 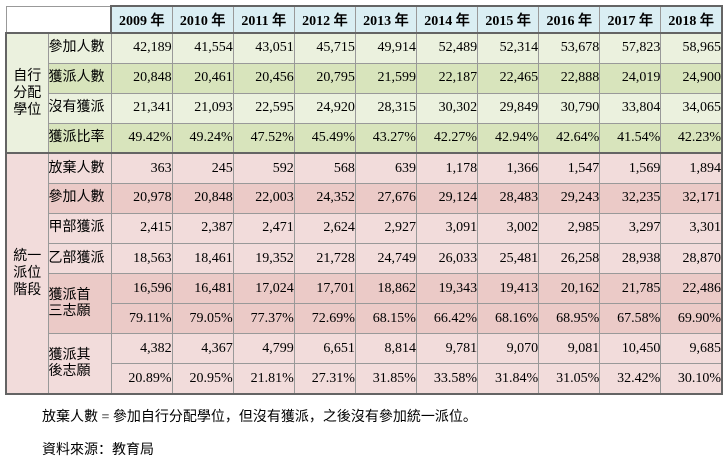 I want to click on data-cell: 20,795, so click(x=324, y=78).